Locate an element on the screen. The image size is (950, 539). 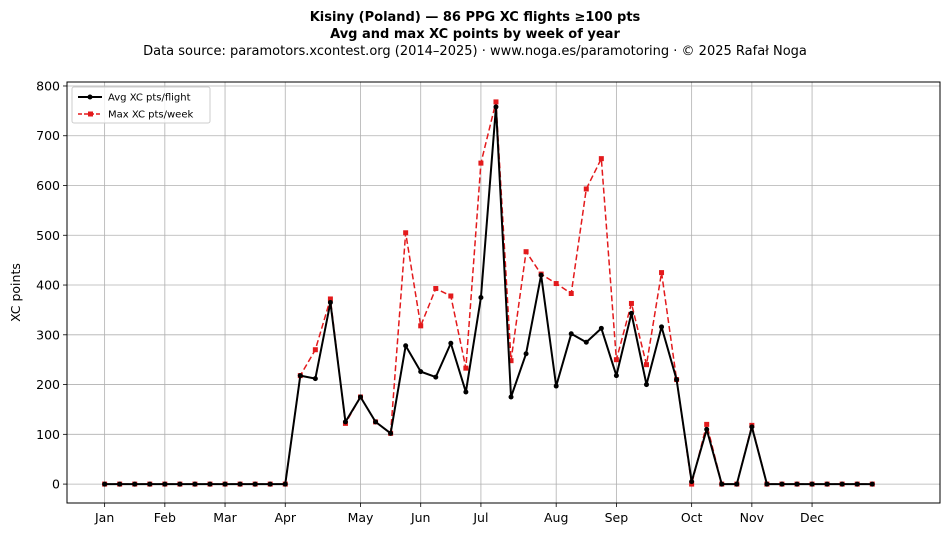
legend: Avg XC pts/flight Max XC pts/week is located at coordinates (141, 105).